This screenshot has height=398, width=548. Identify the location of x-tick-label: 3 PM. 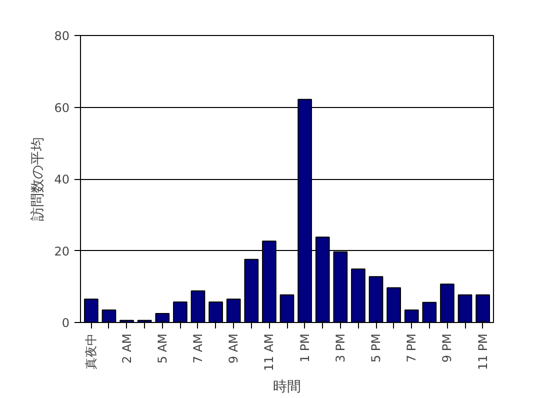
(340, 348).